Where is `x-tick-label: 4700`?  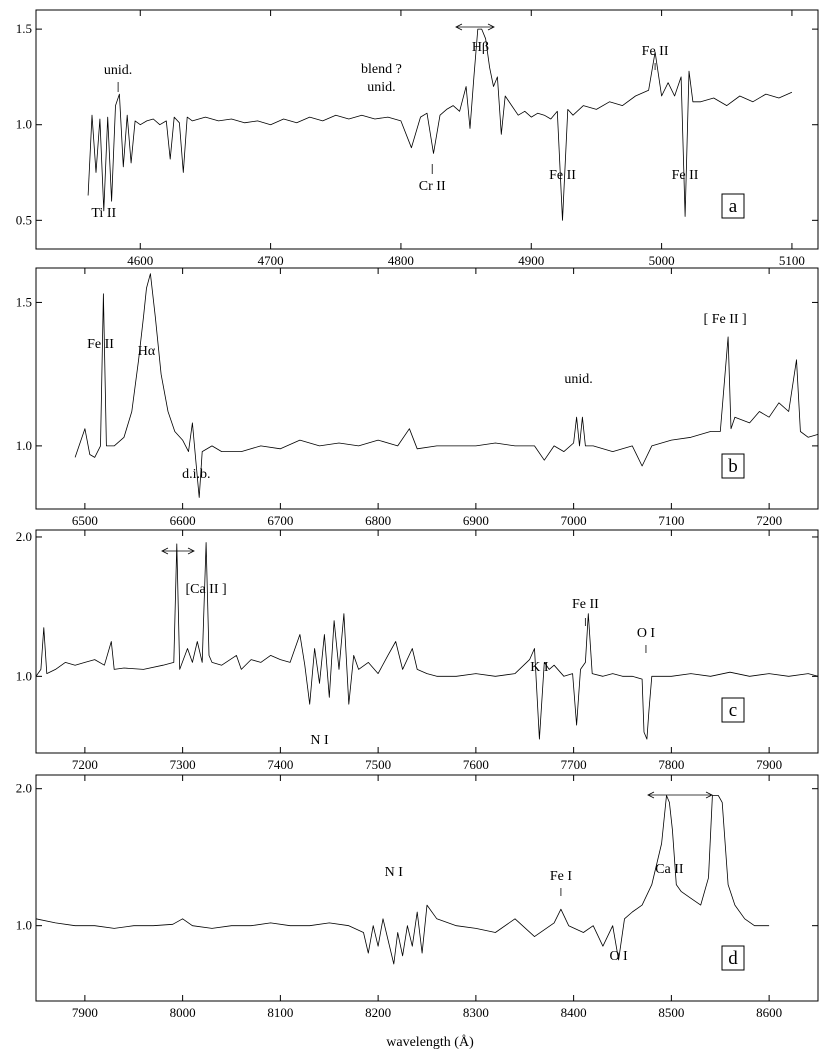
x-tick-label: 4700 is located at coordinates (271, 260).